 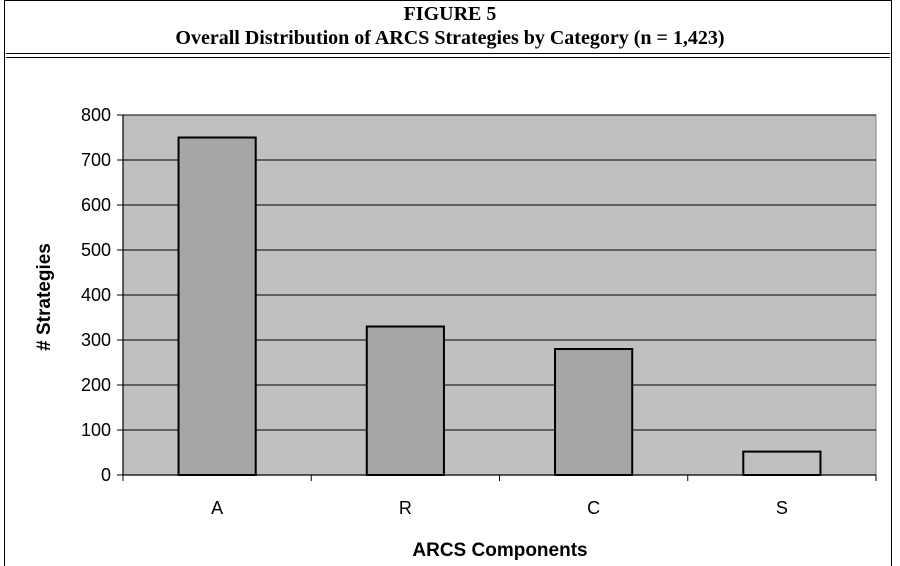 What do you see at coordinates (448, 53) in the screenshot?
I see `title-rule-top` at bounding box center [448, 53].